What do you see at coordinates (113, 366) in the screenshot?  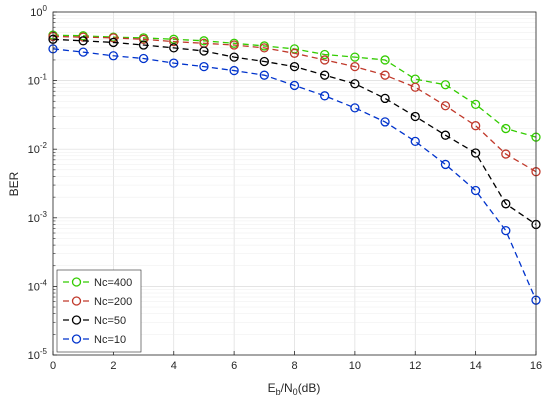 I see `x-tick-label: 2` at bounding box center [113, 366].